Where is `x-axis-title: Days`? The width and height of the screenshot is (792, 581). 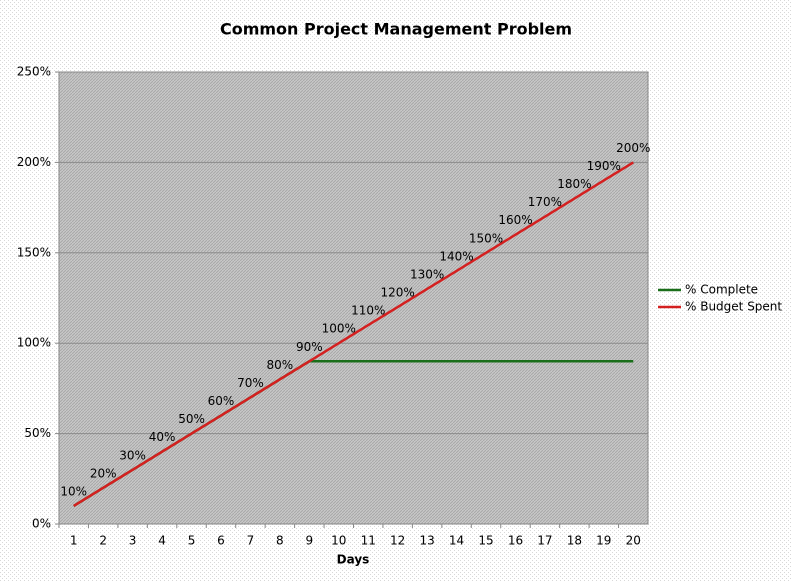
x-axis-title: Days is located at coordinates (353, 560).